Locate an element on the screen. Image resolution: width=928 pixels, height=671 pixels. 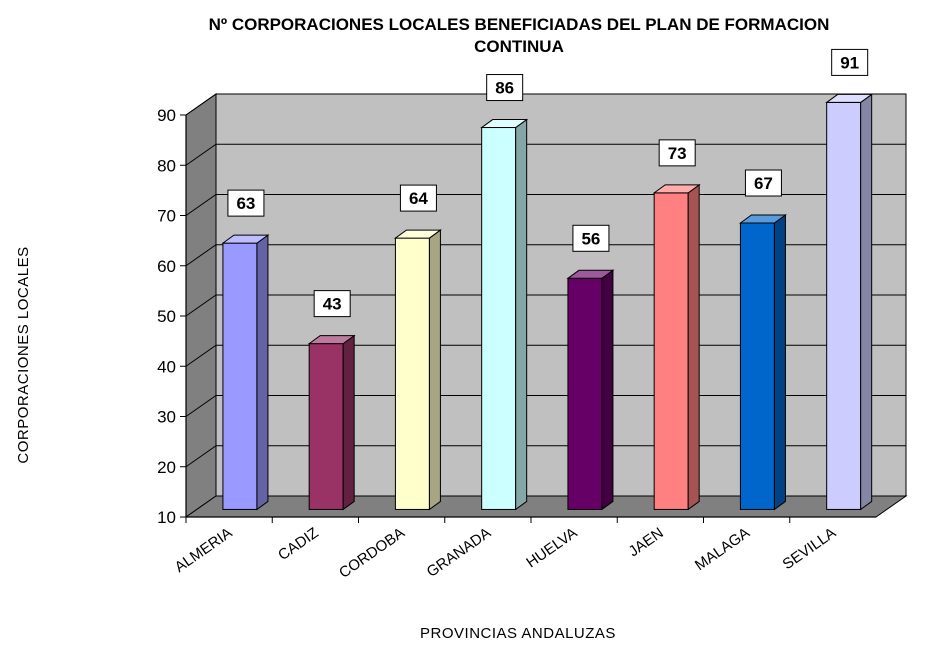
data-label: 56 is located at coordinates (590, 238).